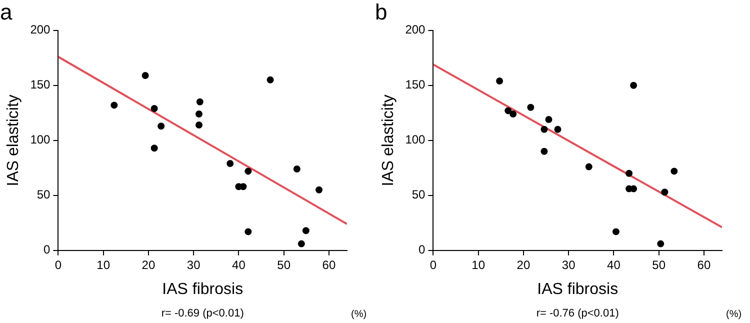  I want to click on chart-title: b, so click(381, 12).